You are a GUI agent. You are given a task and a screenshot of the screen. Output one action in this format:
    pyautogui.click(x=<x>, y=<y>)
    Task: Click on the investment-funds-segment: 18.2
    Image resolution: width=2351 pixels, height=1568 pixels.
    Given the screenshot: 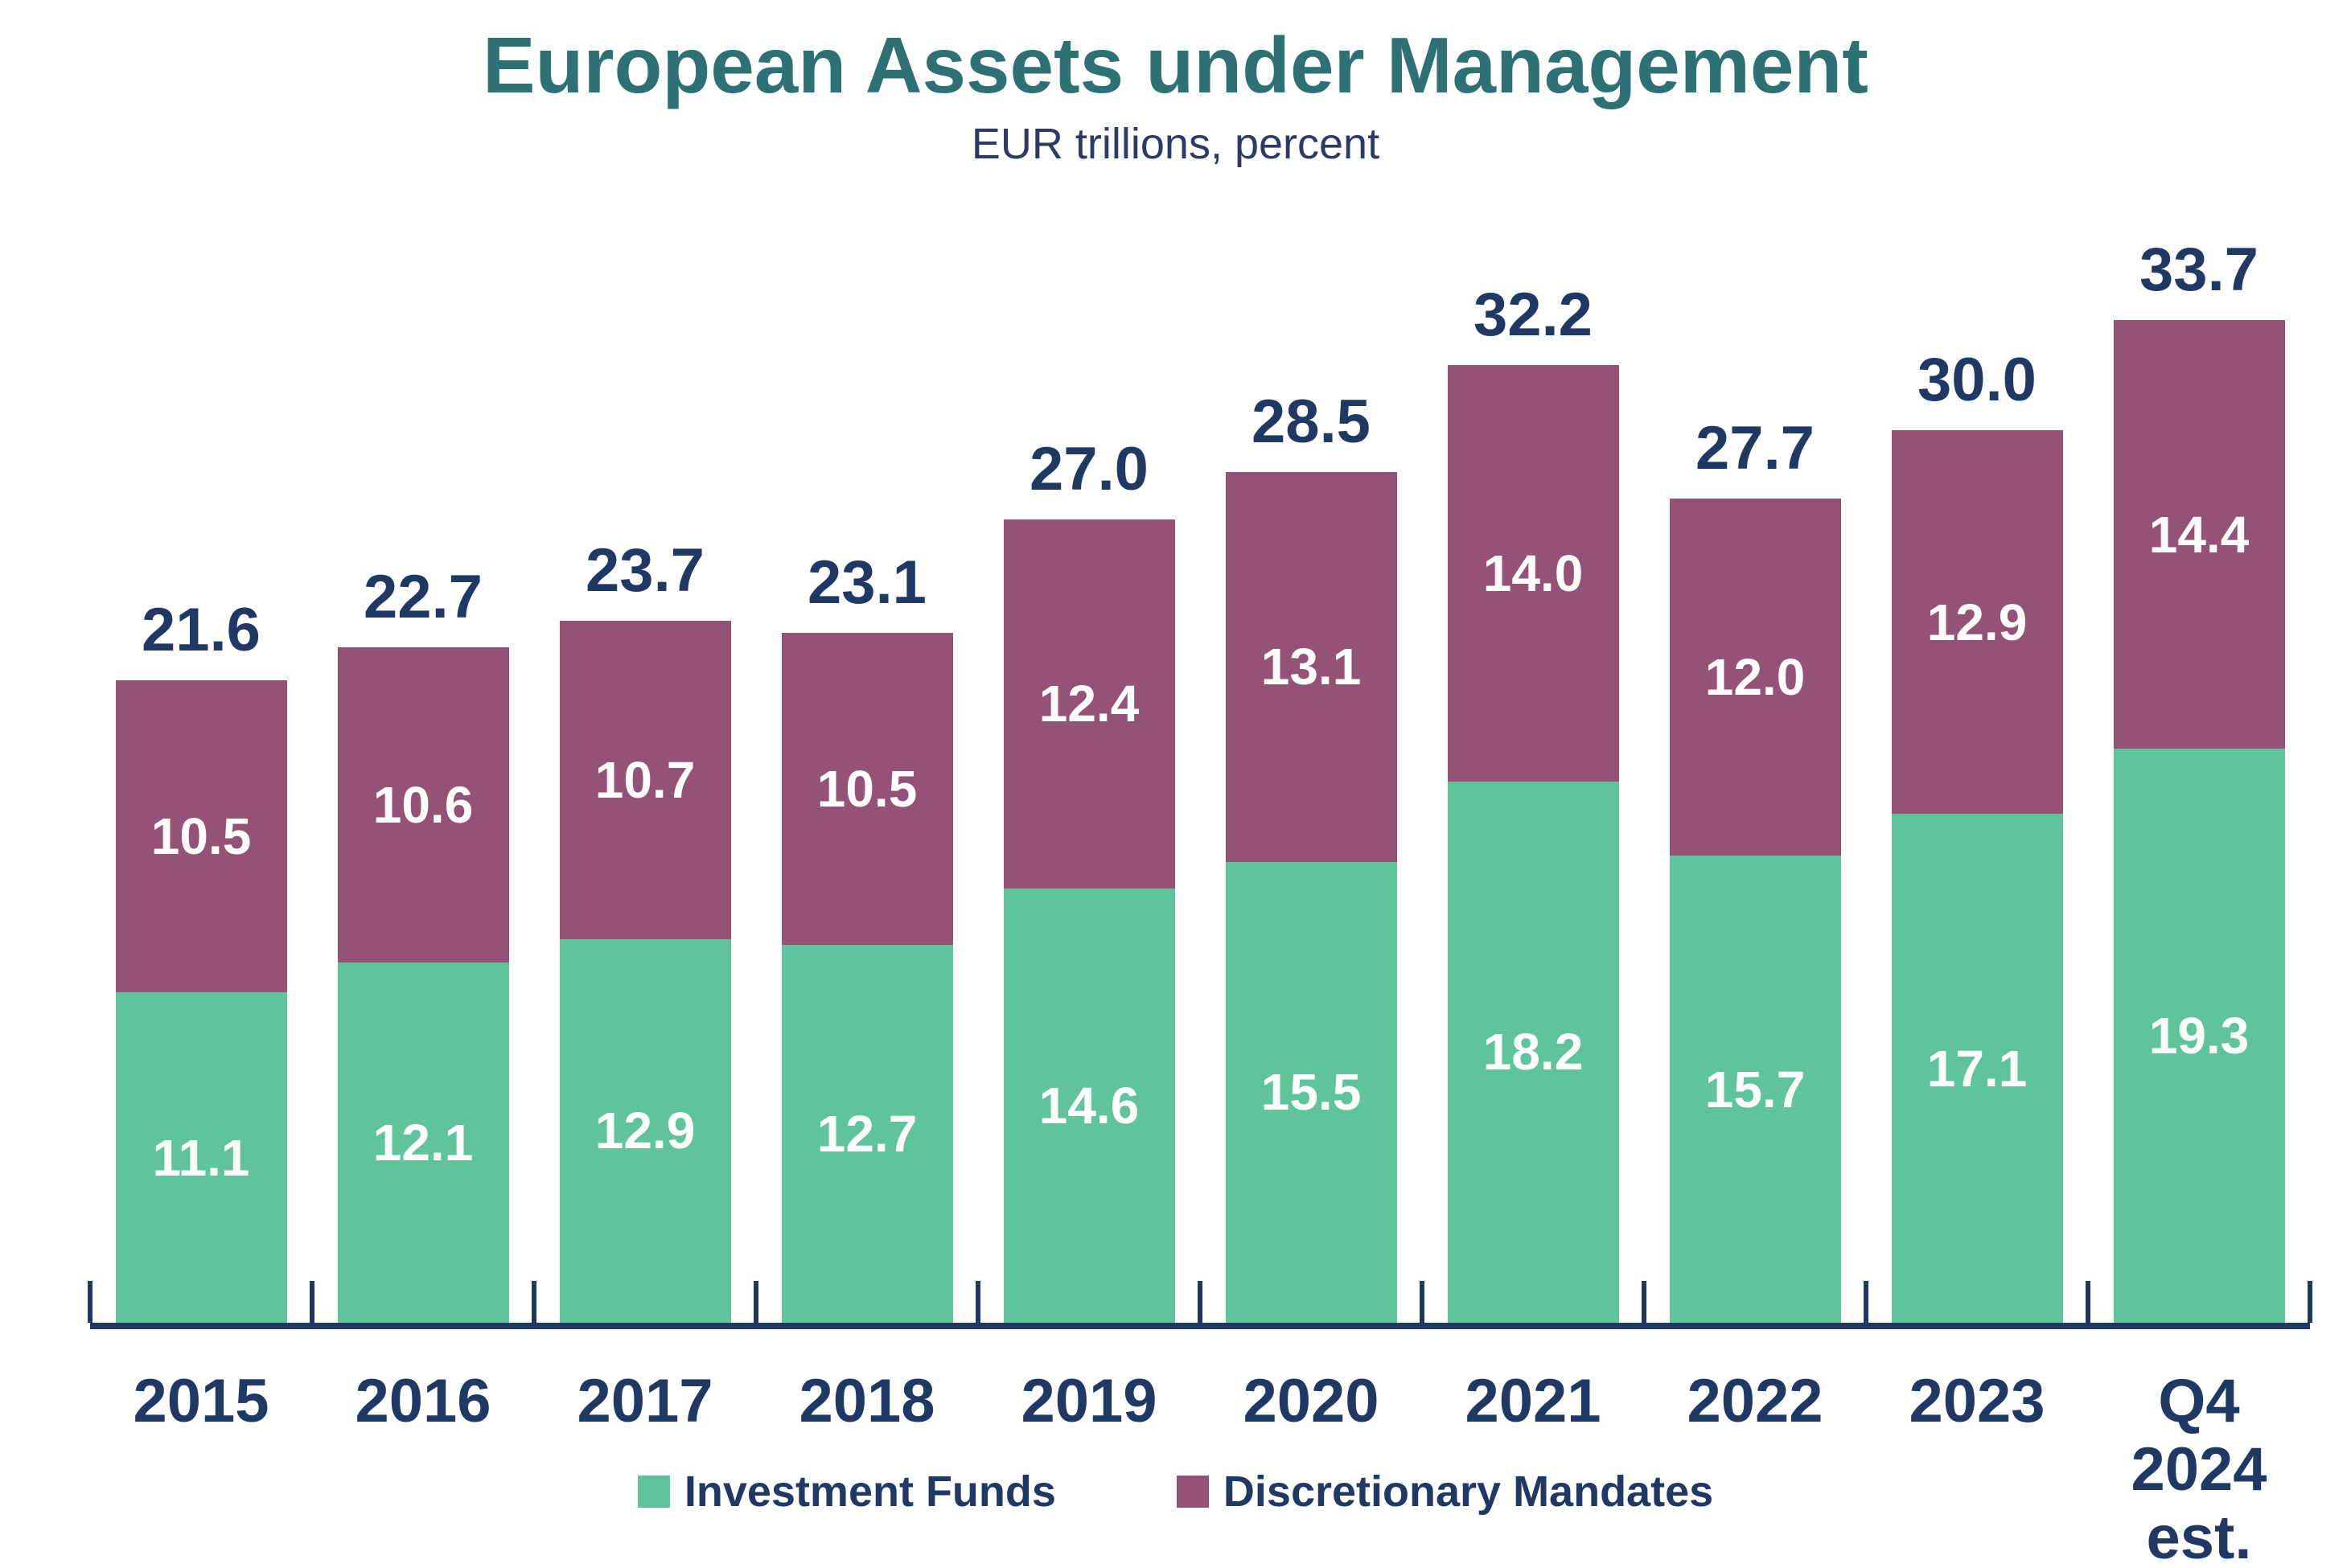 What is the action you would take?
    pyautogui.click(x=1533, y=1052)
    